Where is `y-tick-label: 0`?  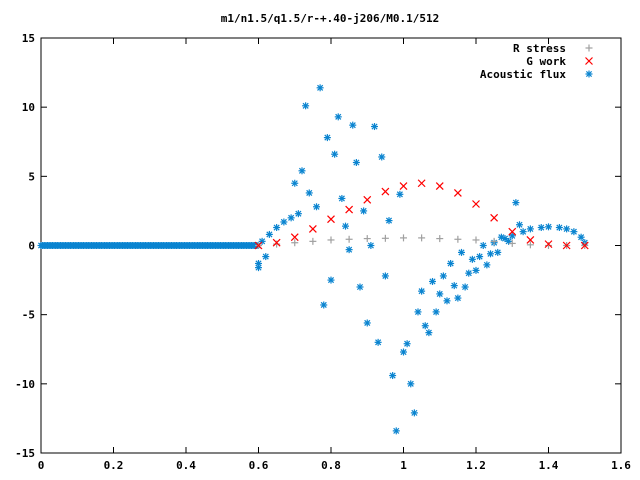 y-tick-label: 0 is located at coordinates (31, 246).